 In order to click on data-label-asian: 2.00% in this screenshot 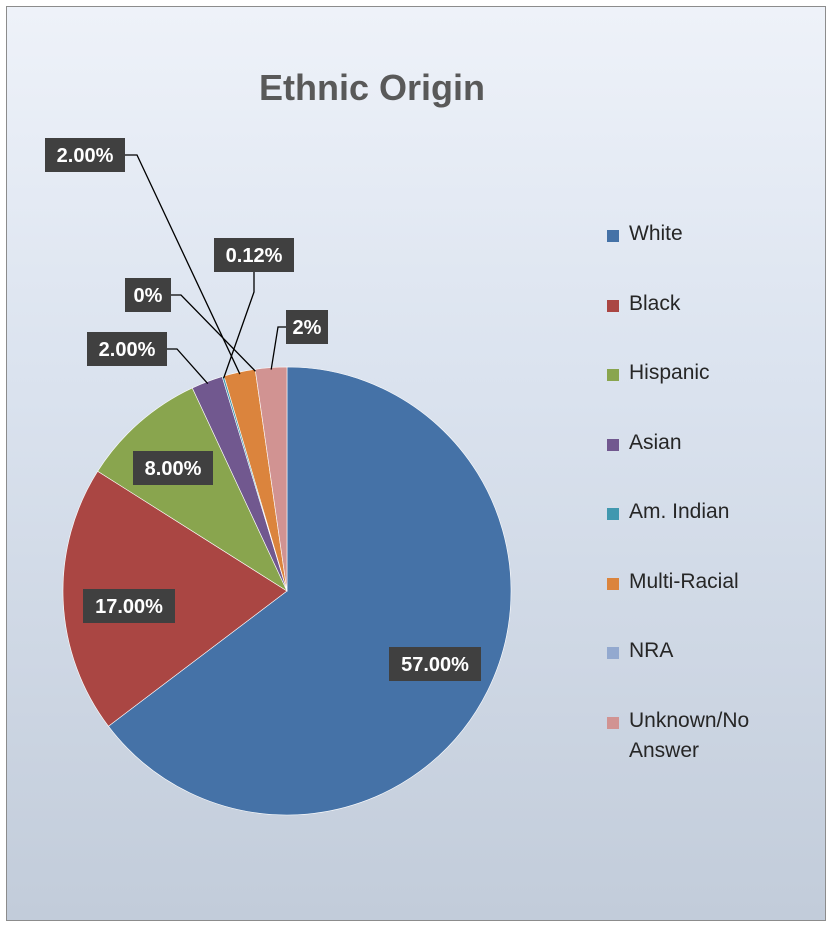, I will do `click(127, 350)`.